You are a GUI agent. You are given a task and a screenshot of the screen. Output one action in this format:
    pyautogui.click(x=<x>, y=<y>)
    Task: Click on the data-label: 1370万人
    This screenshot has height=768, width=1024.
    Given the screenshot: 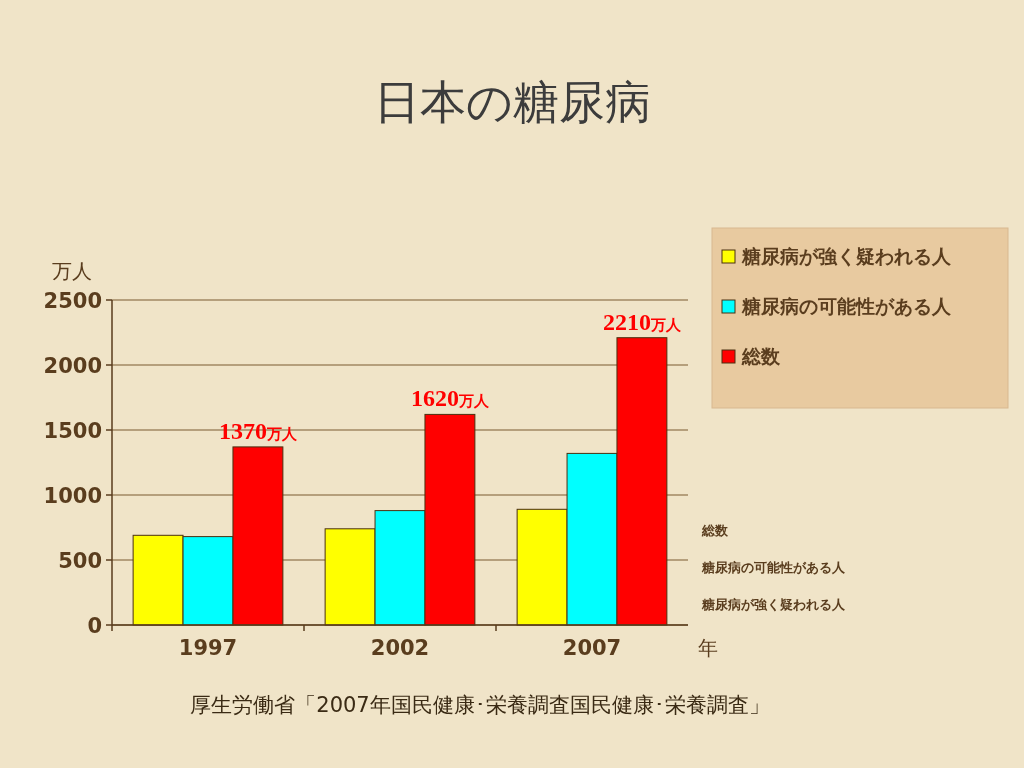 What is the action you would take?
    pyautogui.click(x=258, y=430)
    